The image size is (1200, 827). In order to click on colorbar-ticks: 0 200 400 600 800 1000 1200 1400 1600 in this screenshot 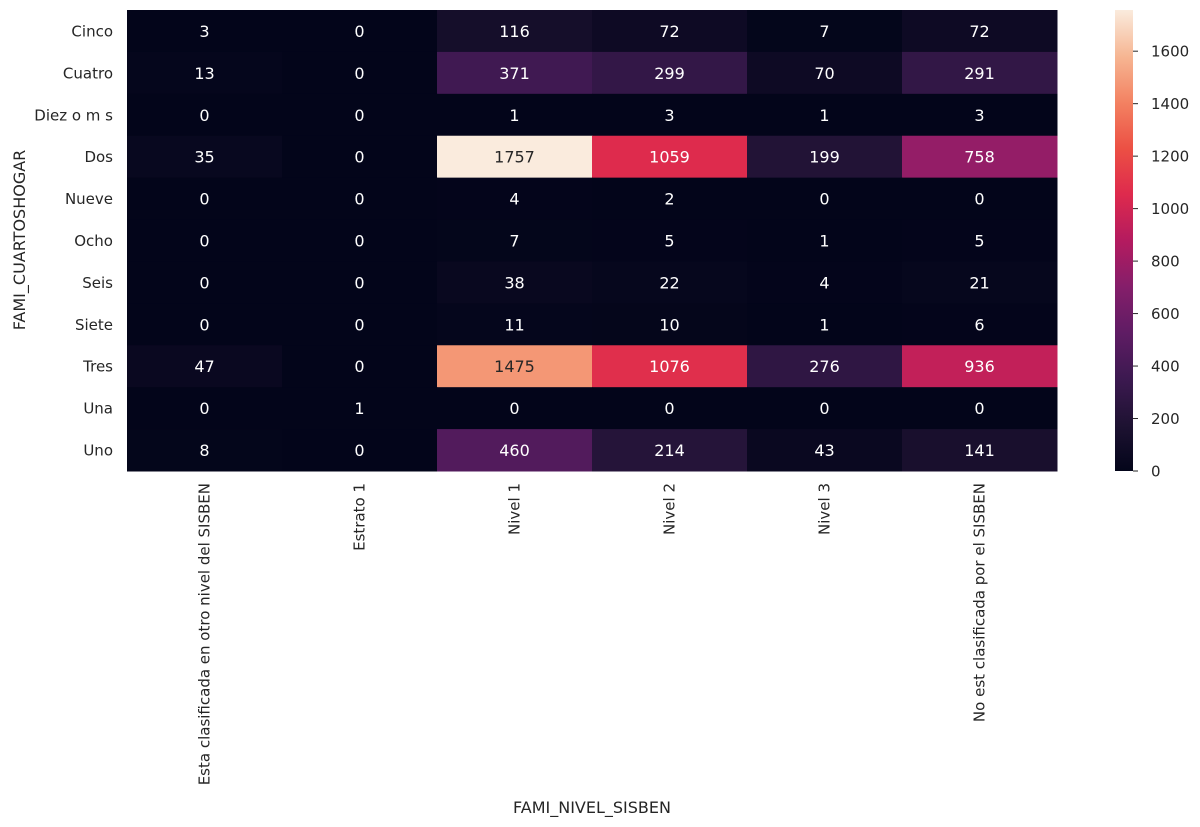, I will do `click(1161, 262)`.